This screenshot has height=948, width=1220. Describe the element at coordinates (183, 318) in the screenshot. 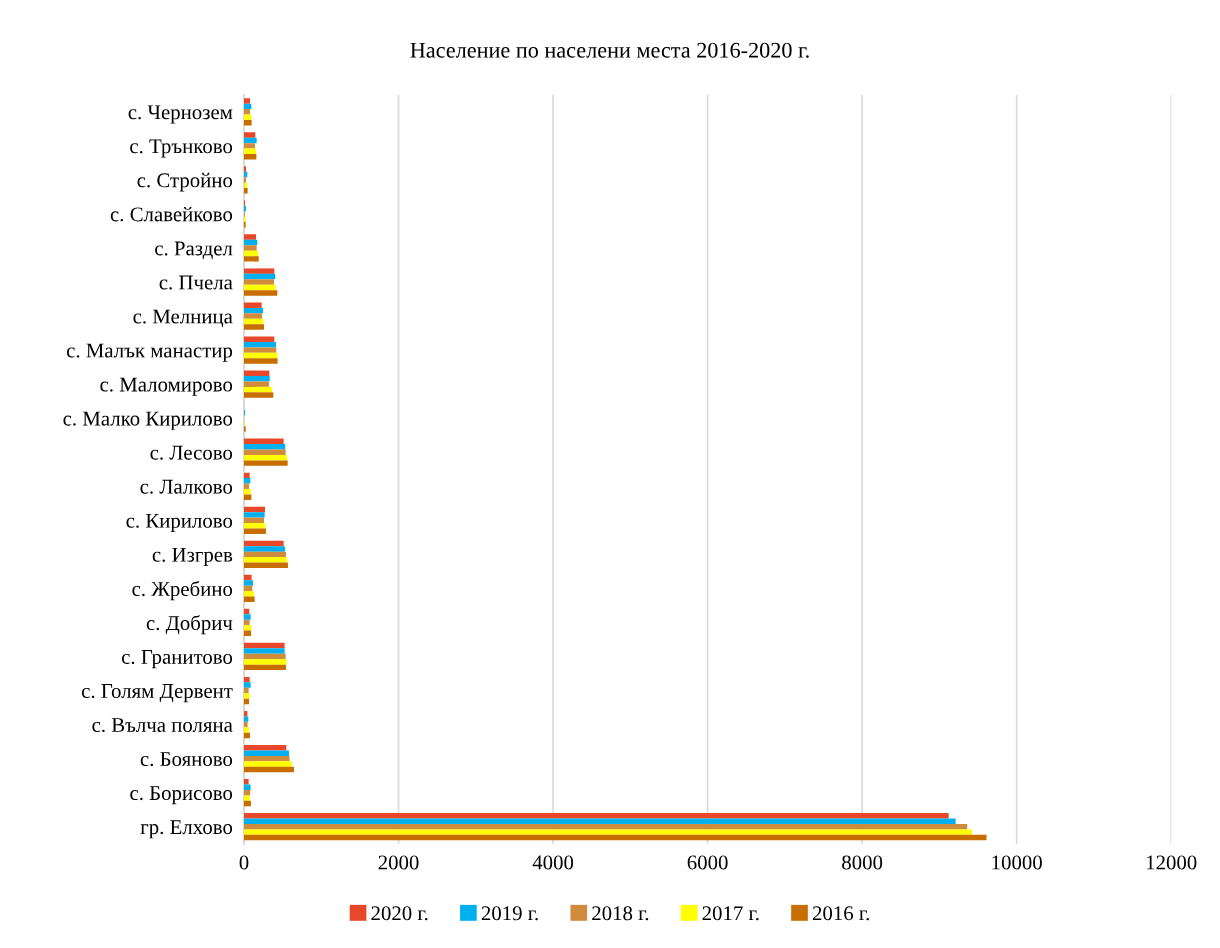

I see `y-tick-label: с. Мелница` at that location.